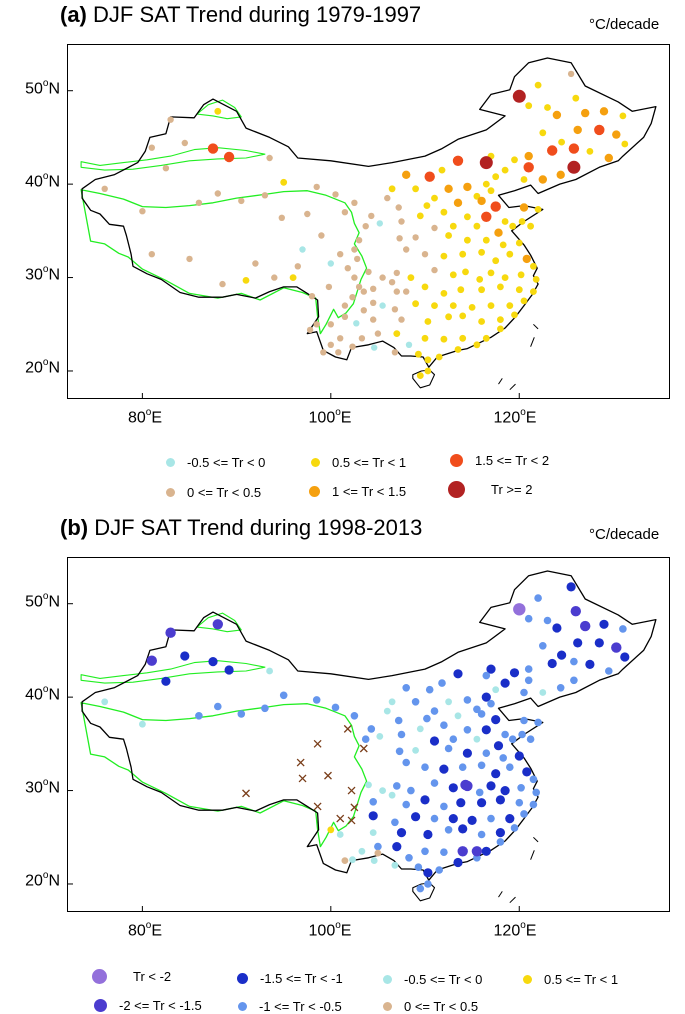 The image size is (685, 1014). I want to click on legend-b-item: 0 <= Tr < 0.5, so click(430, 1006).